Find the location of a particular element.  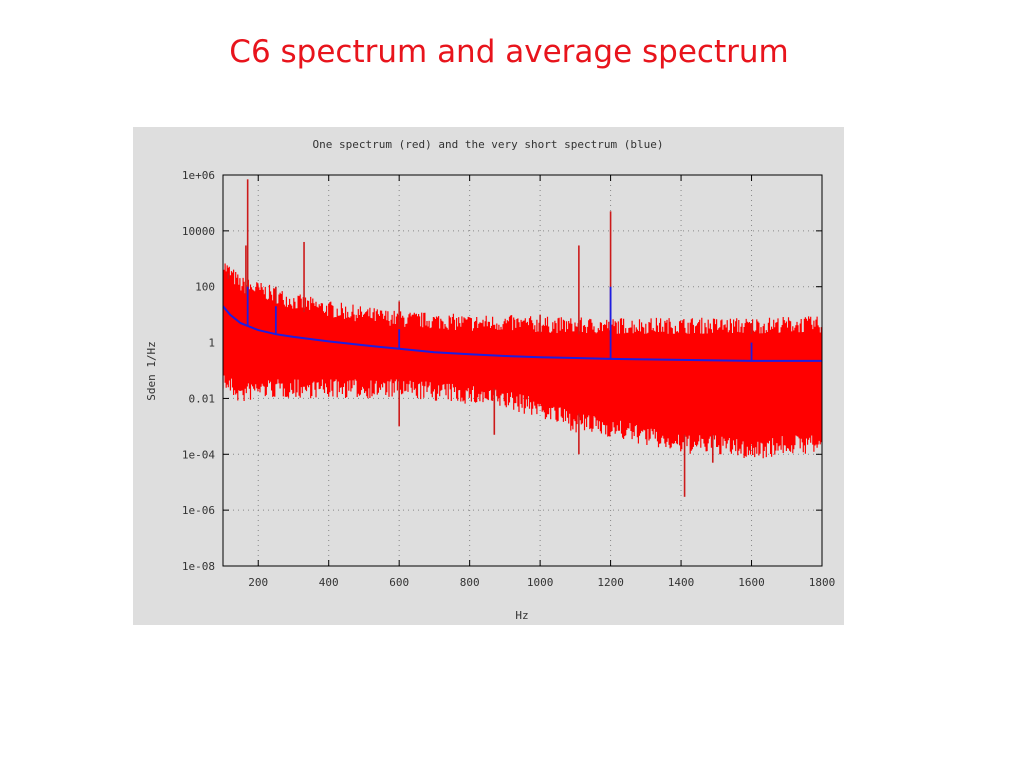

x-tick-label: 1600 is located at coordinates (751, 582).